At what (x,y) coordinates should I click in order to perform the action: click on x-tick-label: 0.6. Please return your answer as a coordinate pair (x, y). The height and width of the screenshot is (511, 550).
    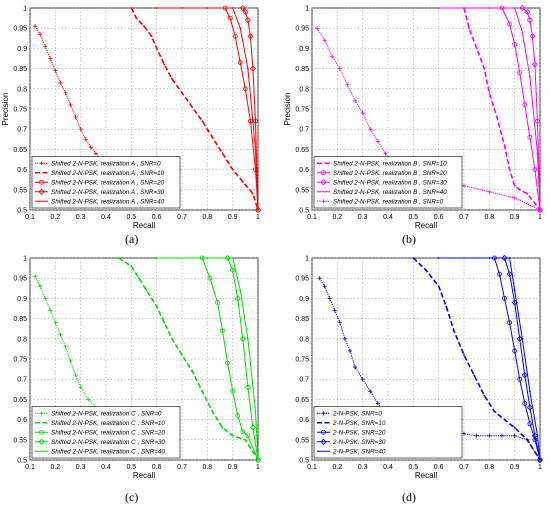
    Looking at the image, I should click on (439, 217).